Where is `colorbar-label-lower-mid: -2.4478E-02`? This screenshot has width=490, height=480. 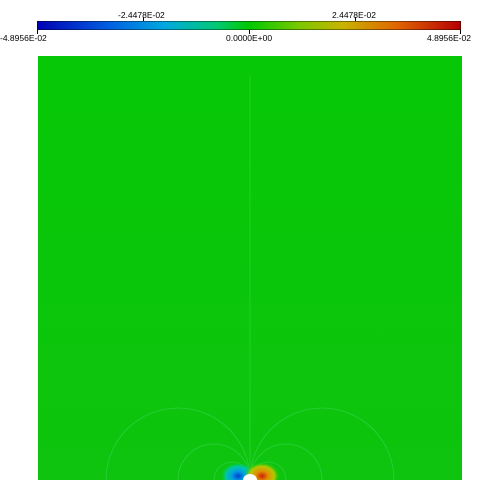 colorbar-label-lower-mid: -2.4478E-02 is located at coordinates (141, 15).